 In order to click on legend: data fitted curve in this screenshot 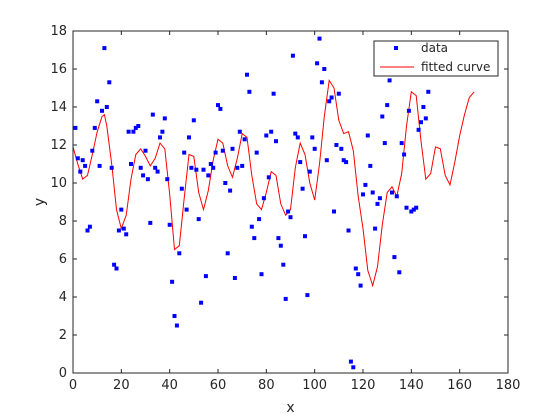, I will do `click(436, 58)`.